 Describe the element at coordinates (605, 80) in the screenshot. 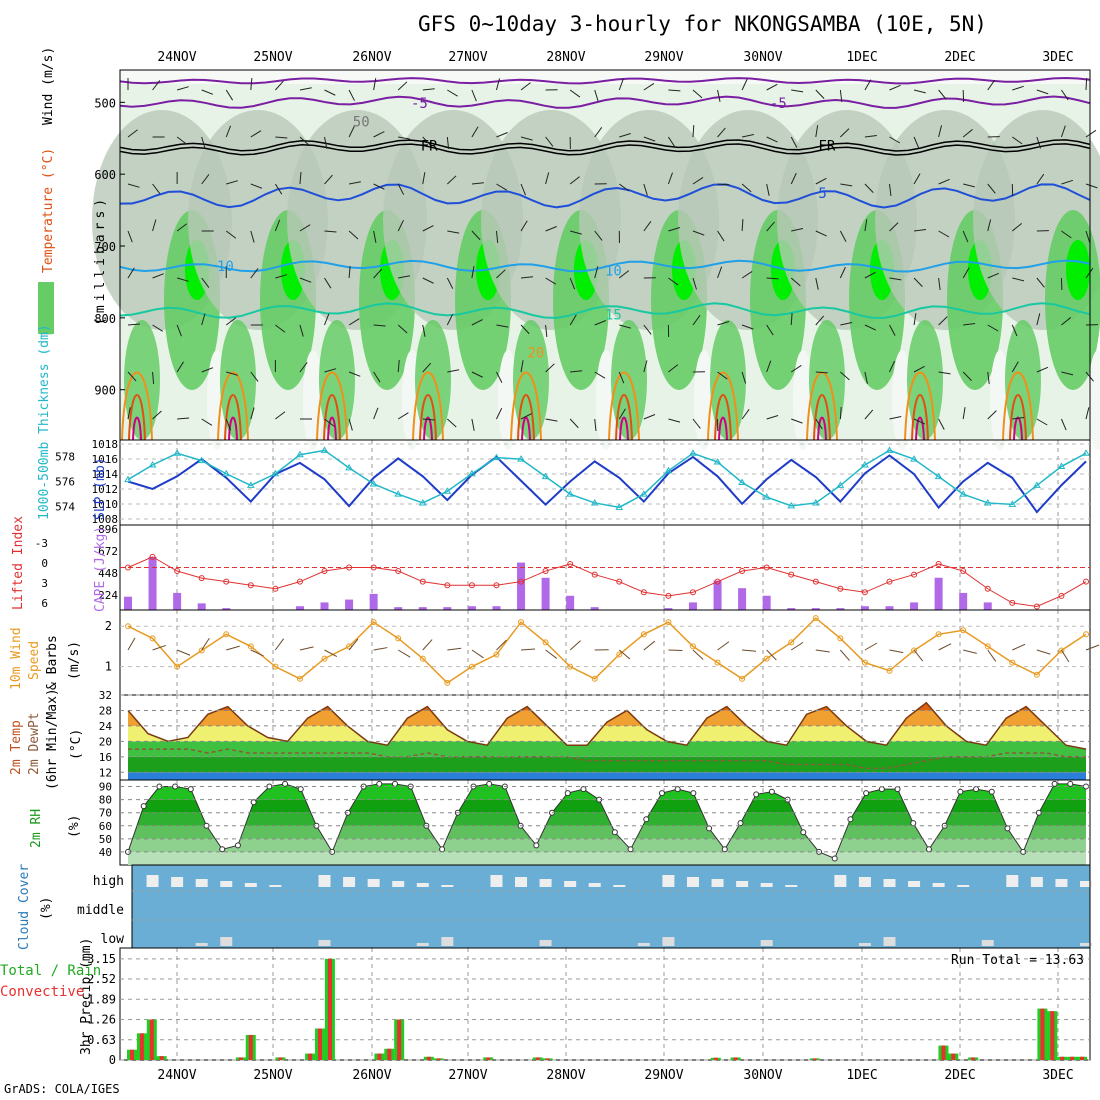

I see `temperature-contour-minus10` at that location.